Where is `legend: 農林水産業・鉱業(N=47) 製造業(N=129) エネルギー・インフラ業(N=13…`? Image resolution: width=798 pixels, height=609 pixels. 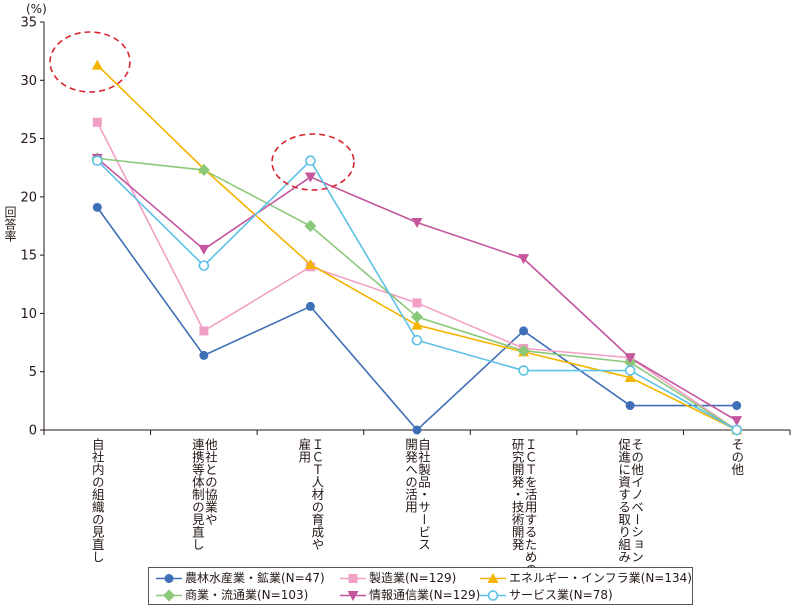
legend: 農林水産業・鉱業(N=47) 製造業(N=129) エネルギー・インフラ業(N=13… is located at coordinates (420, 586).